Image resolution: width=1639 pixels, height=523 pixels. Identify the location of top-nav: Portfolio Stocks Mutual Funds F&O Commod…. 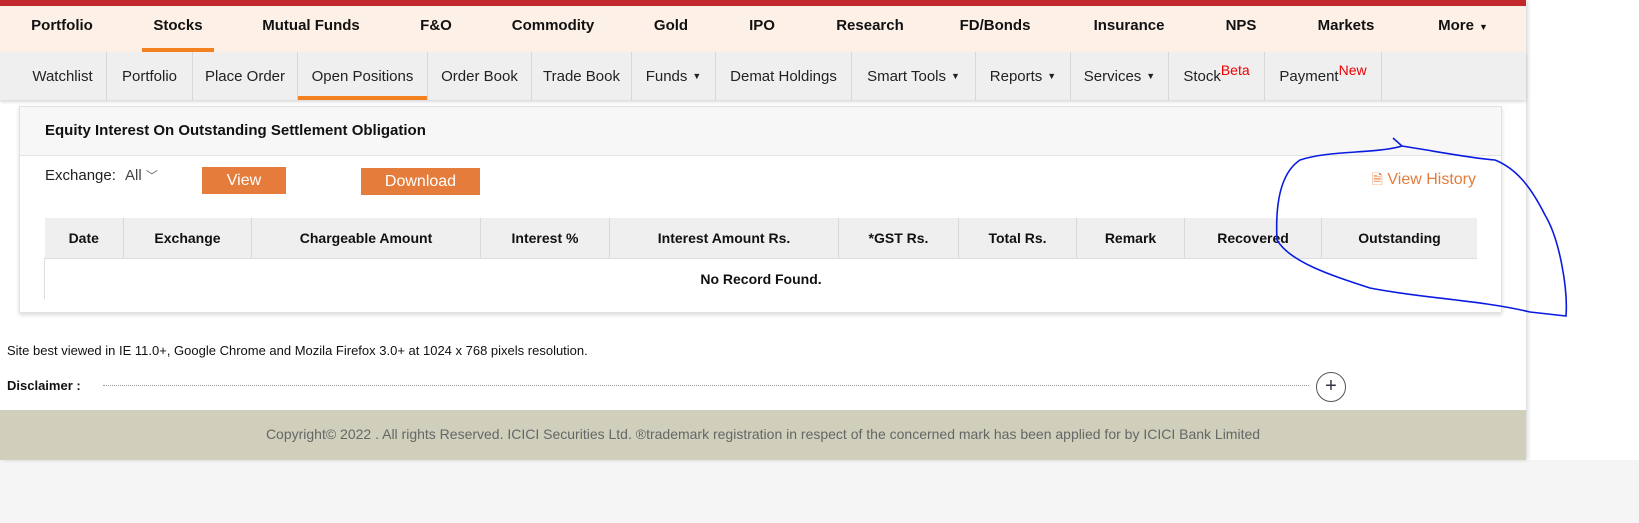
(763, 29).